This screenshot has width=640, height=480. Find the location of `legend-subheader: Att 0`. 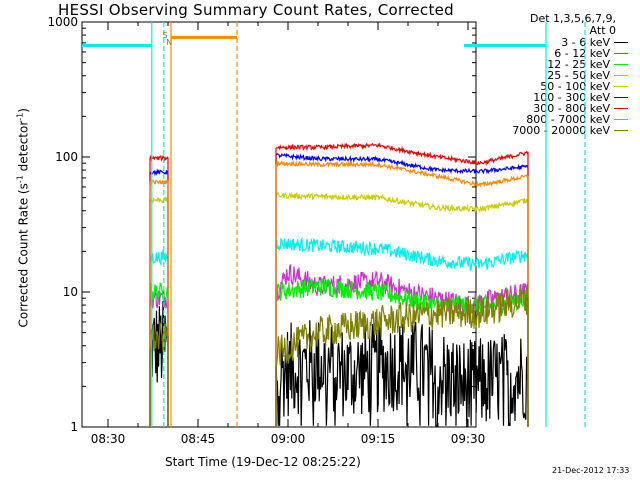

legend-subheader: Att 0 is located at coordinates (602, 30).